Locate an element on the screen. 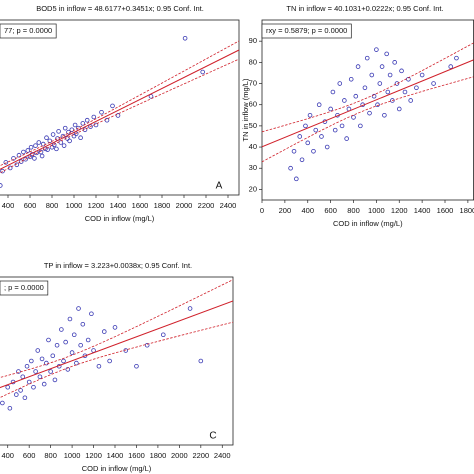  x-tick-label: 1000 is located at coordinates (376, 210).